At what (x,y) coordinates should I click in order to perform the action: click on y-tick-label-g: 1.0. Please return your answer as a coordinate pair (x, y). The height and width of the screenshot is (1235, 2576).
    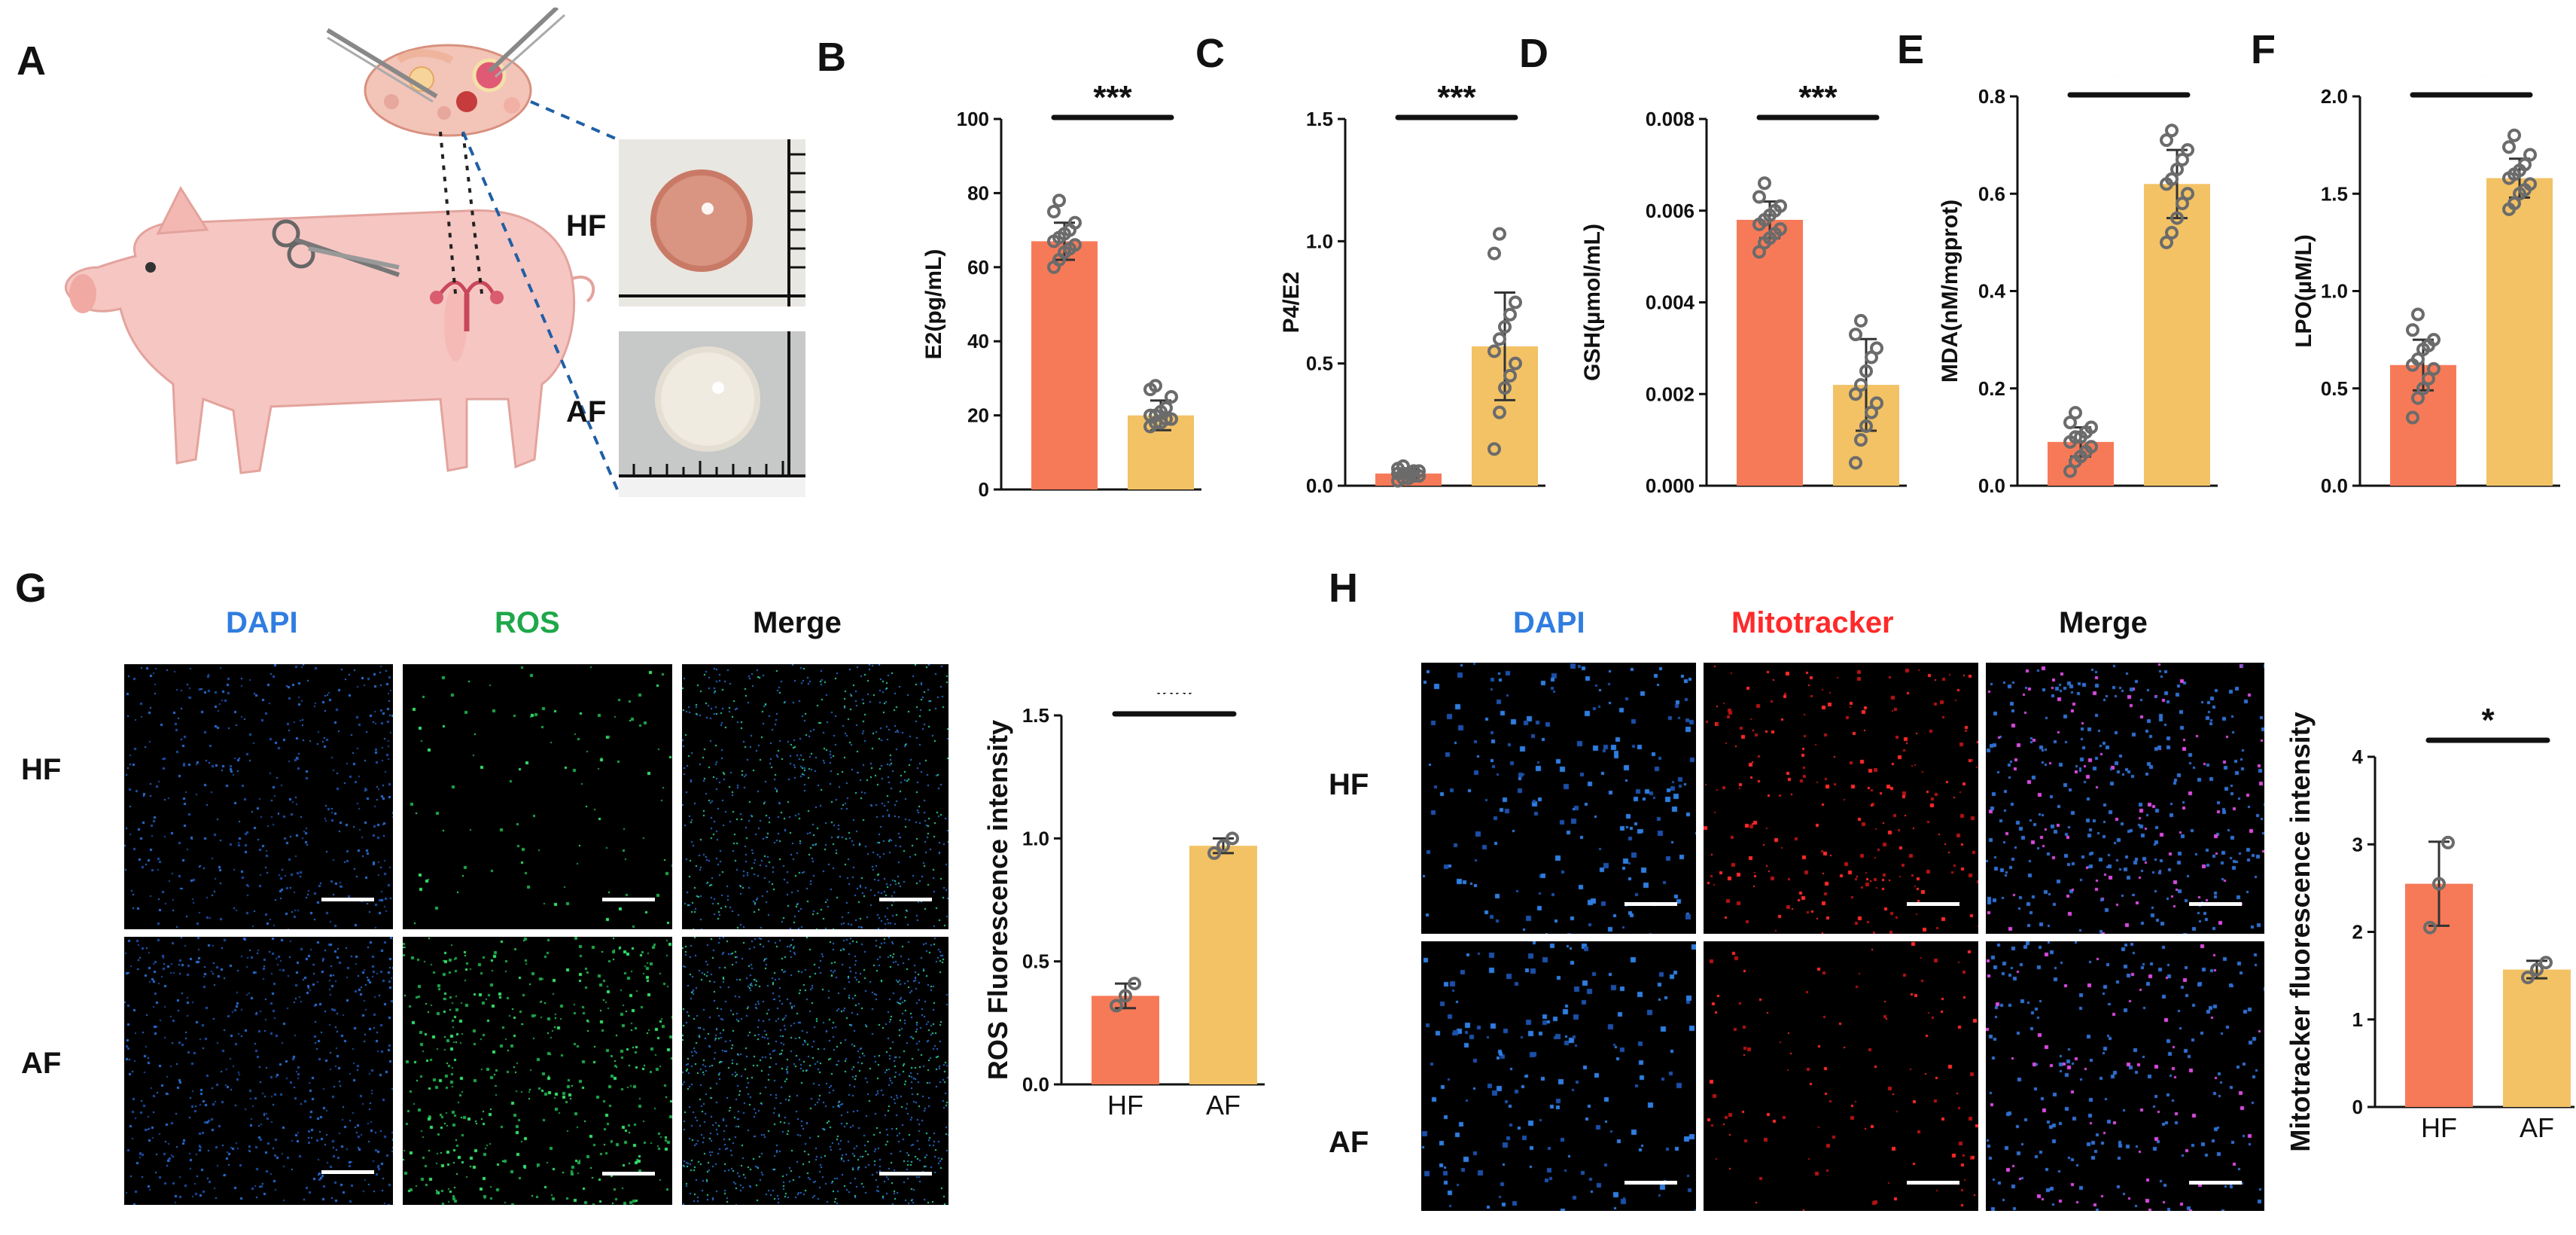
    Looking at the image, I should click on (1036, 838).